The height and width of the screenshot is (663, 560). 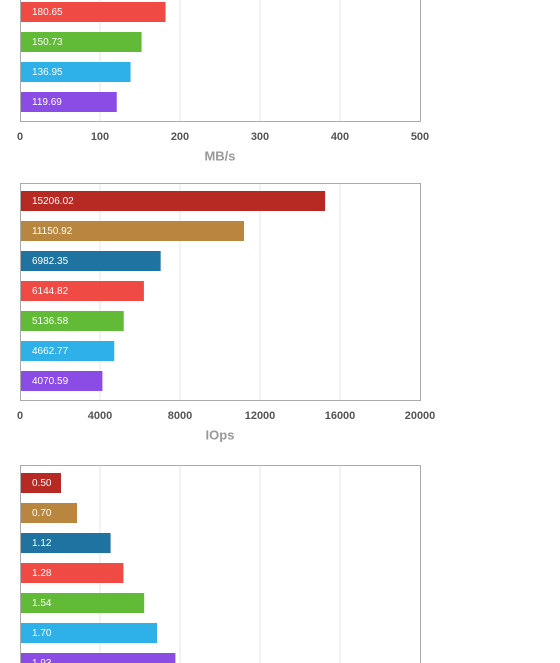 What do you see at coordinates (42, 573) in the screenshot?
I see `value-label: 1.28` at bounding box center [42, 573].